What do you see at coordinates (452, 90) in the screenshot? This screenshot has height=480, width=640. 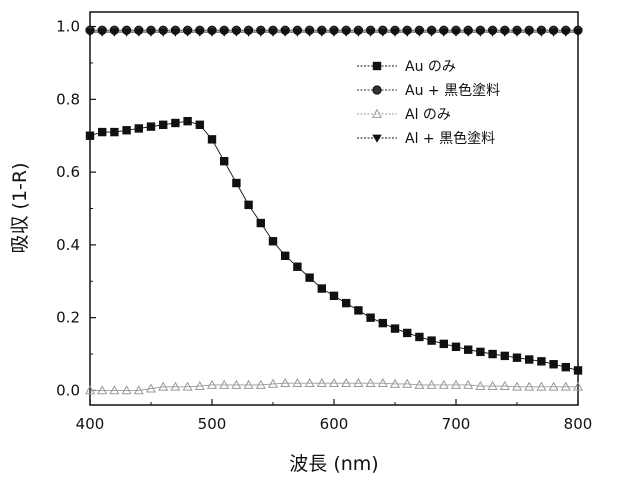 I see `legend-label: Au + 黒色塗料` at bounding box center [452, 90].